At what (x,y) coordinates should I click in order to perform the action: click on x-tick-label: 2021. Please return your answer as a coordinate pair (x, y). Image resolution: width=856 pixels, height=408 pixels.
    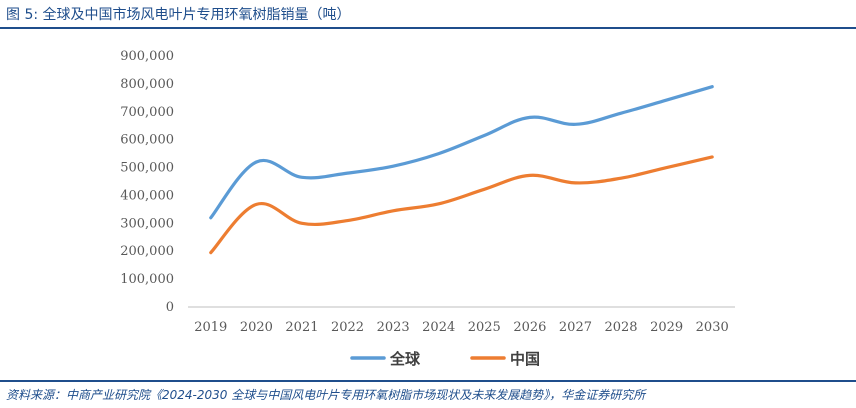
    Looking at the image, I should click on (301, 327).